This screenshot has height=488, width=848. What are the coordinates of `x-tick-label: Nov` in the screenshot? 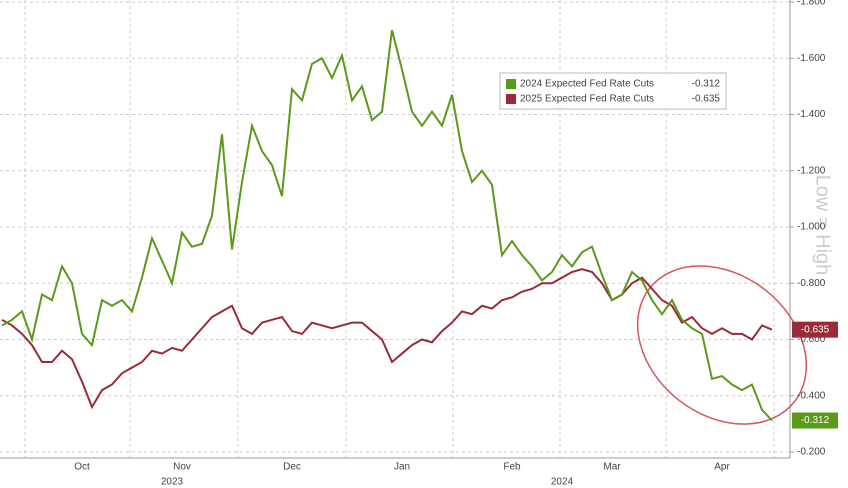 It's located at (182, 467).